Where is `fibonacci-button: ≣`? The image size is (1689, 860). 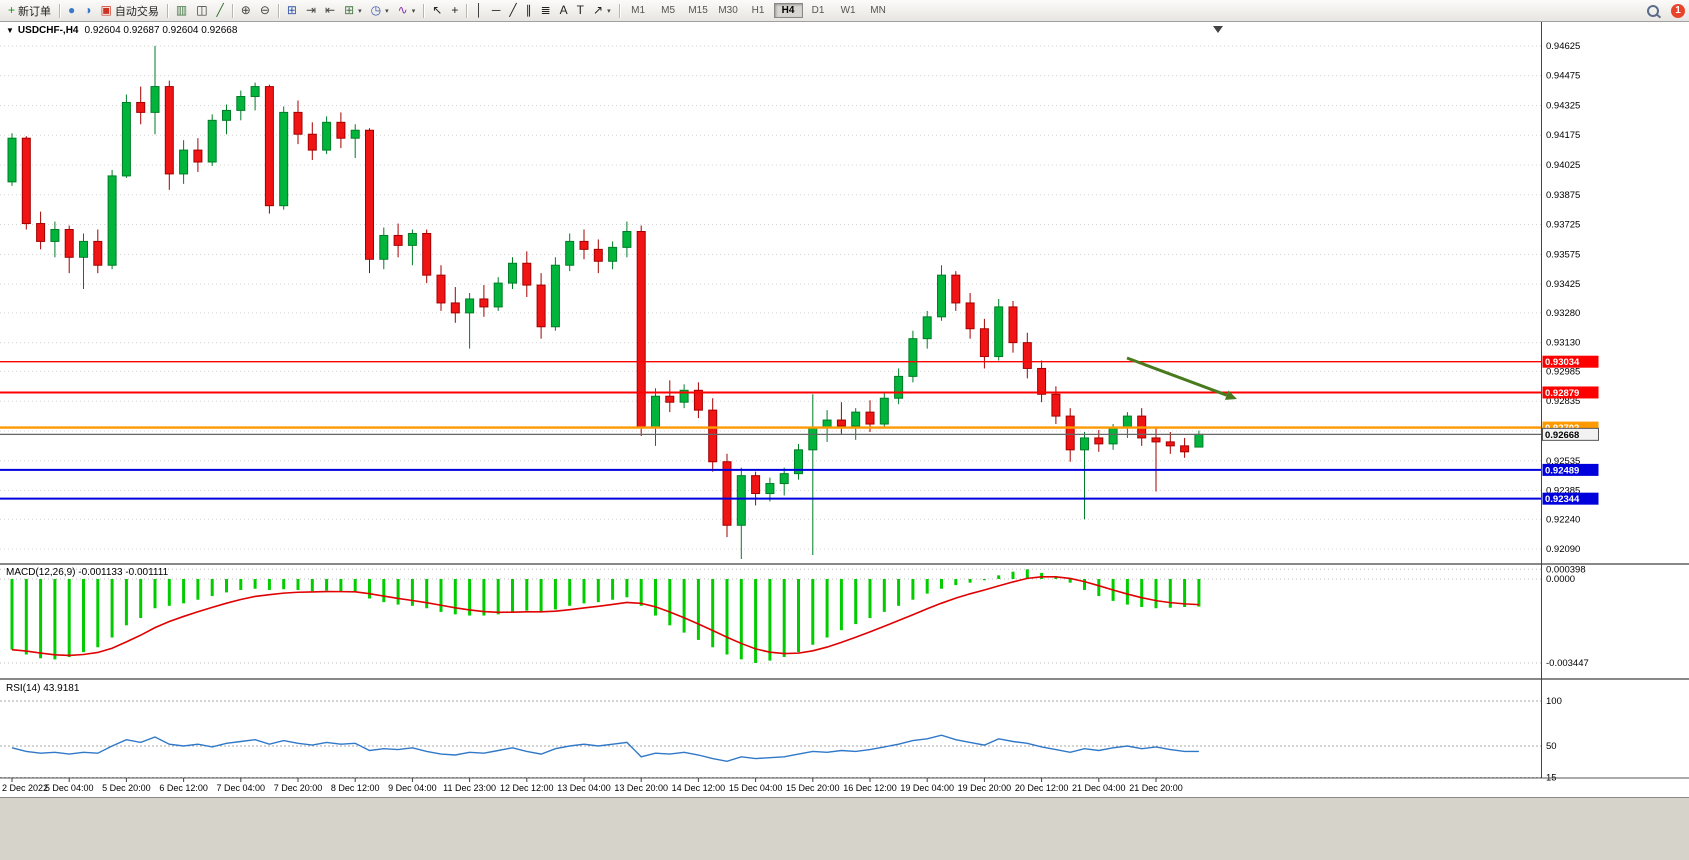 fibonacci-button: ≣ is located at coordinates (546, 10).